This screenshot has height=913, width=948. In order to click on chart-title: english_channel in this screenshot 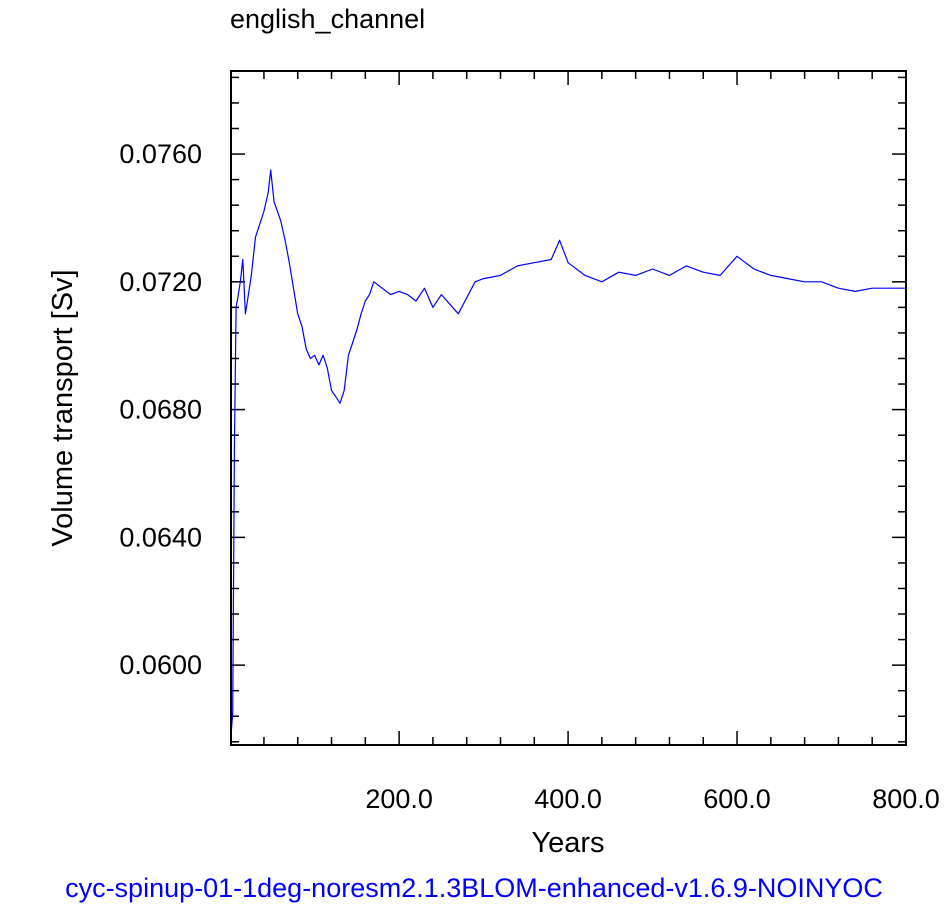, I will do `click(327, 19)`.